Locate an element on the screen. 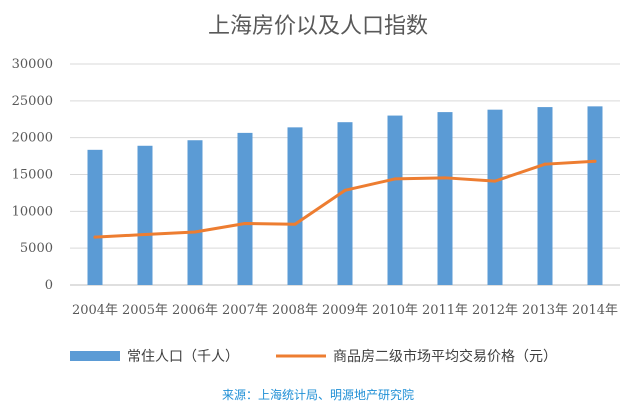 The image size is (637, 411). x-tick-label: 2010年 is located at coordinates (395, 310).